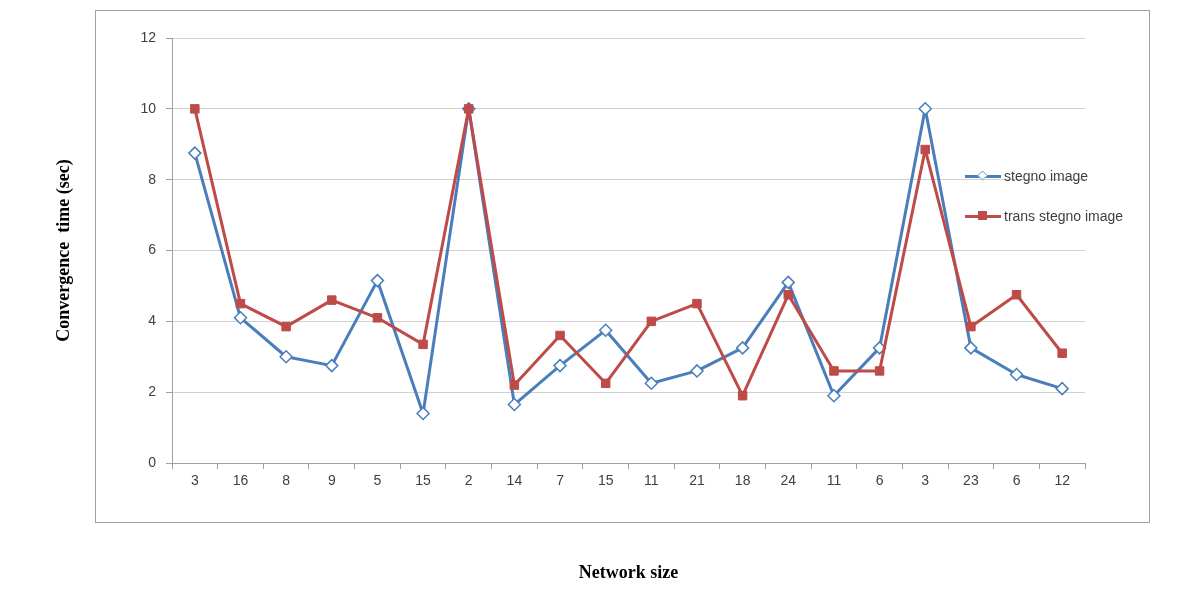 The height and width of the screenshot is (591, 1179). What do you see at coordinates (1062, 480) in the screenshot?
I see `x-tick-label: 12` at bounding box center [1062, 480].